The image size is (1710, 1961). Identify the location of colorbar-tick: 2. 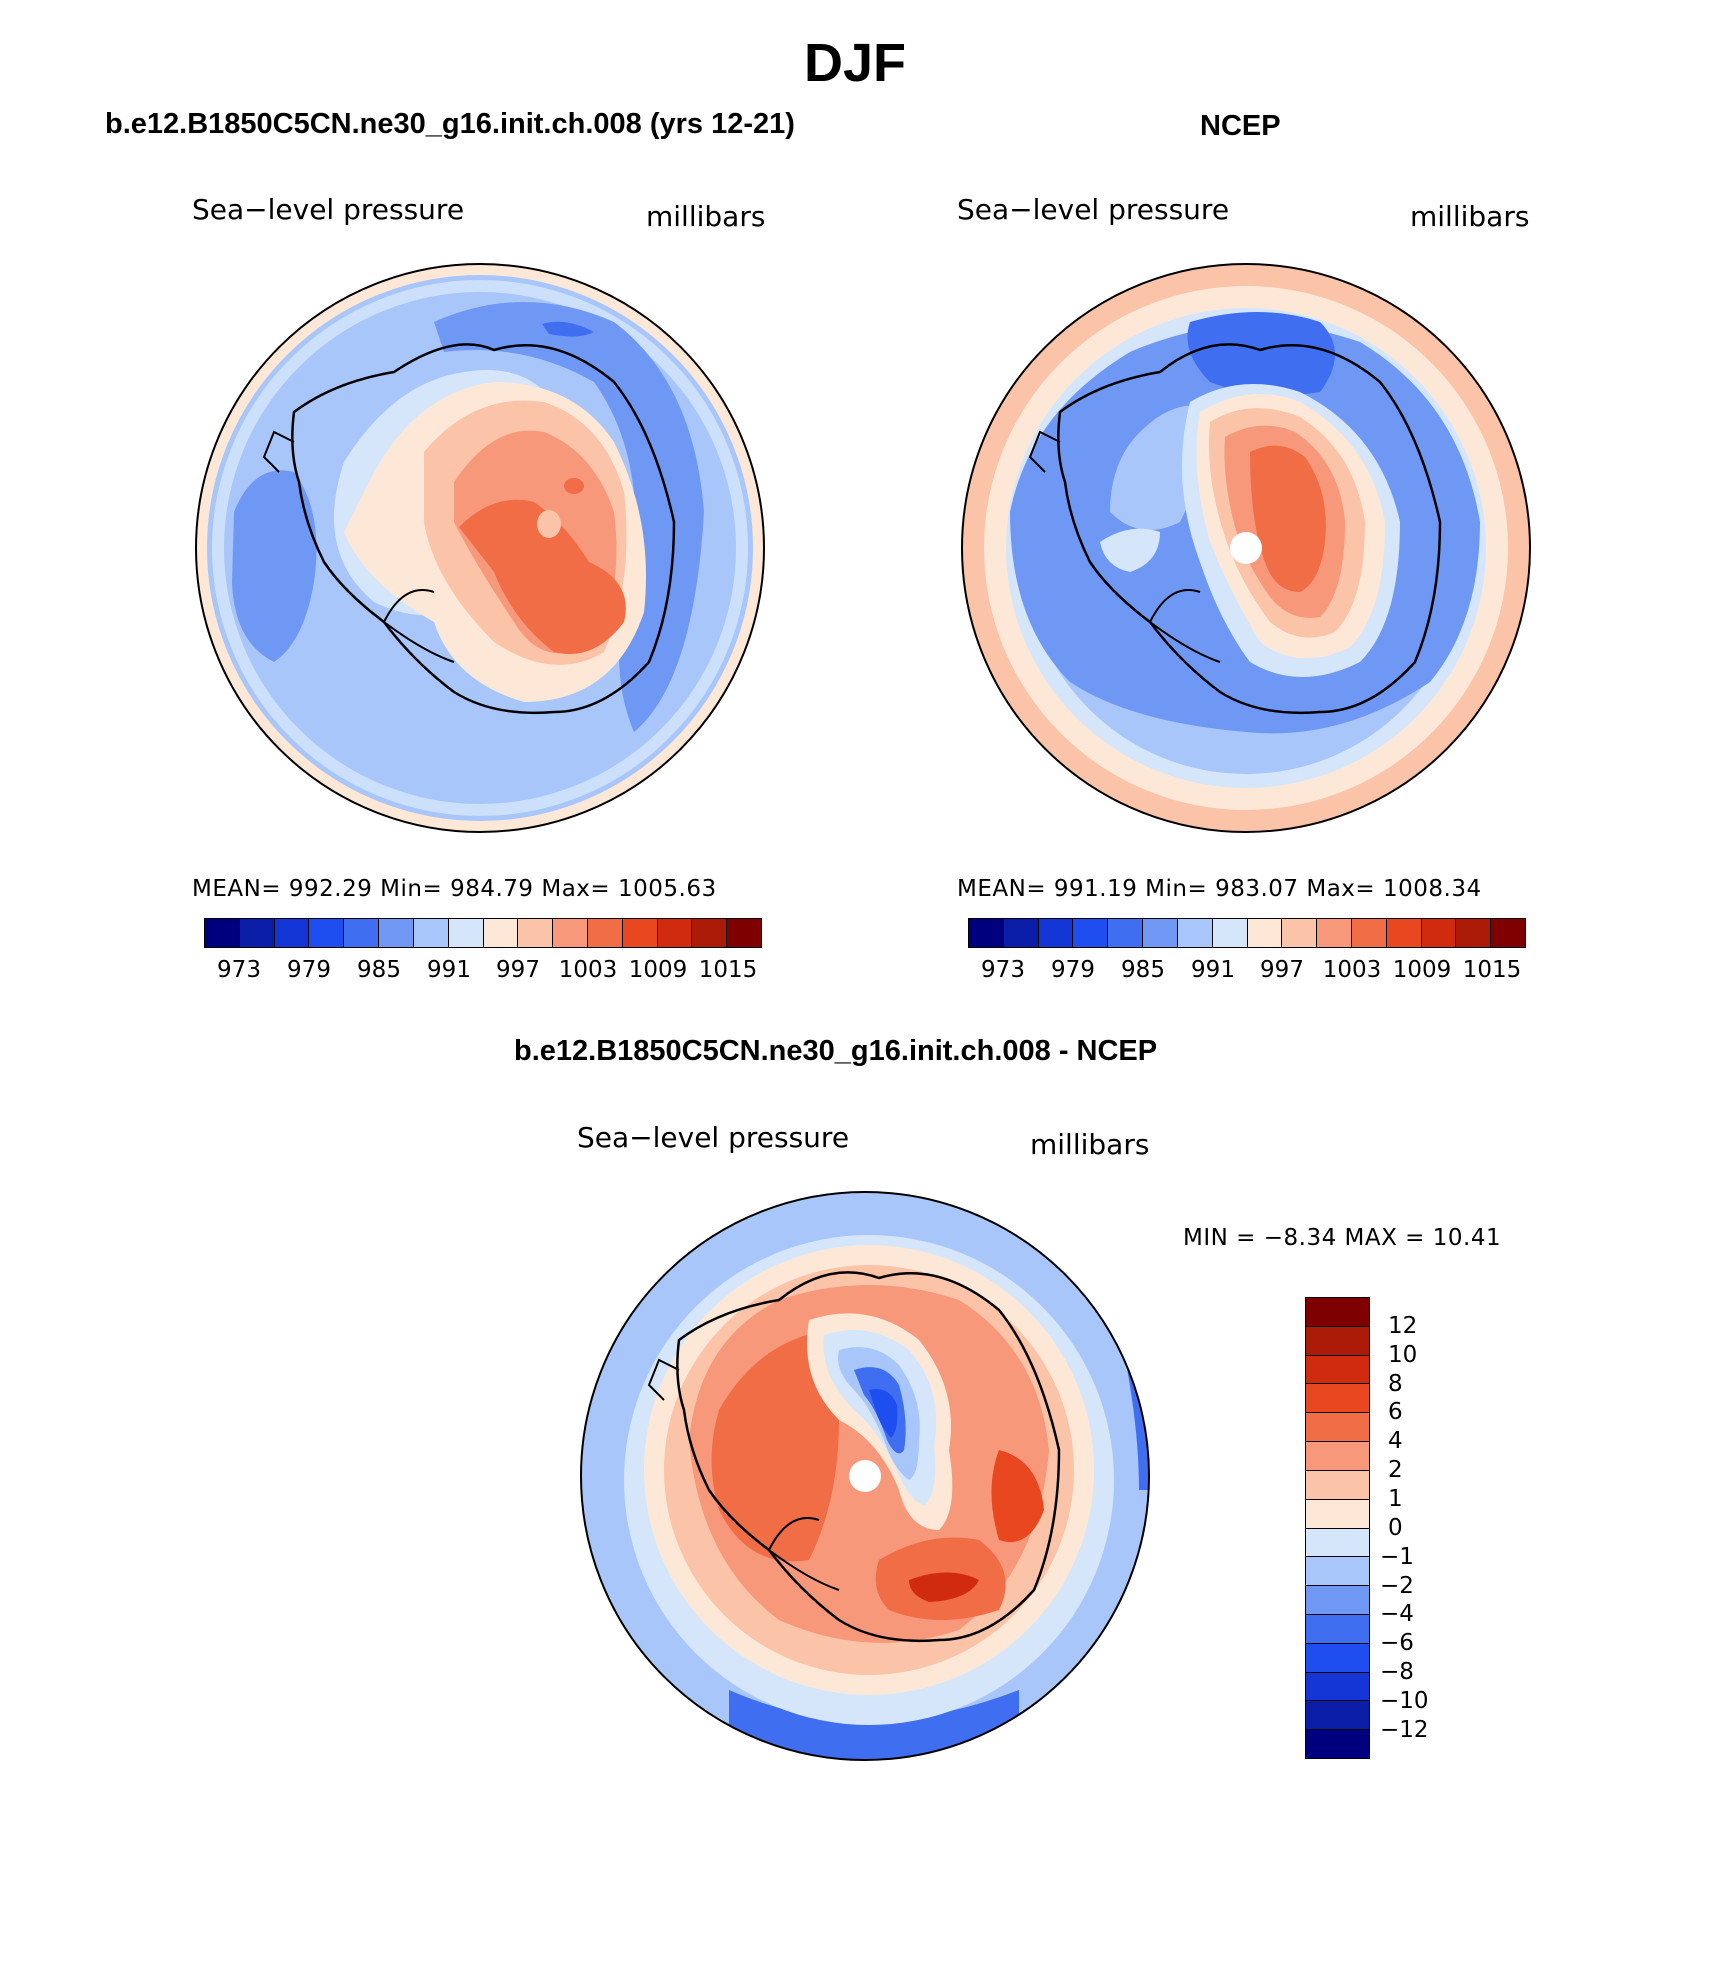
(1395, 1470).